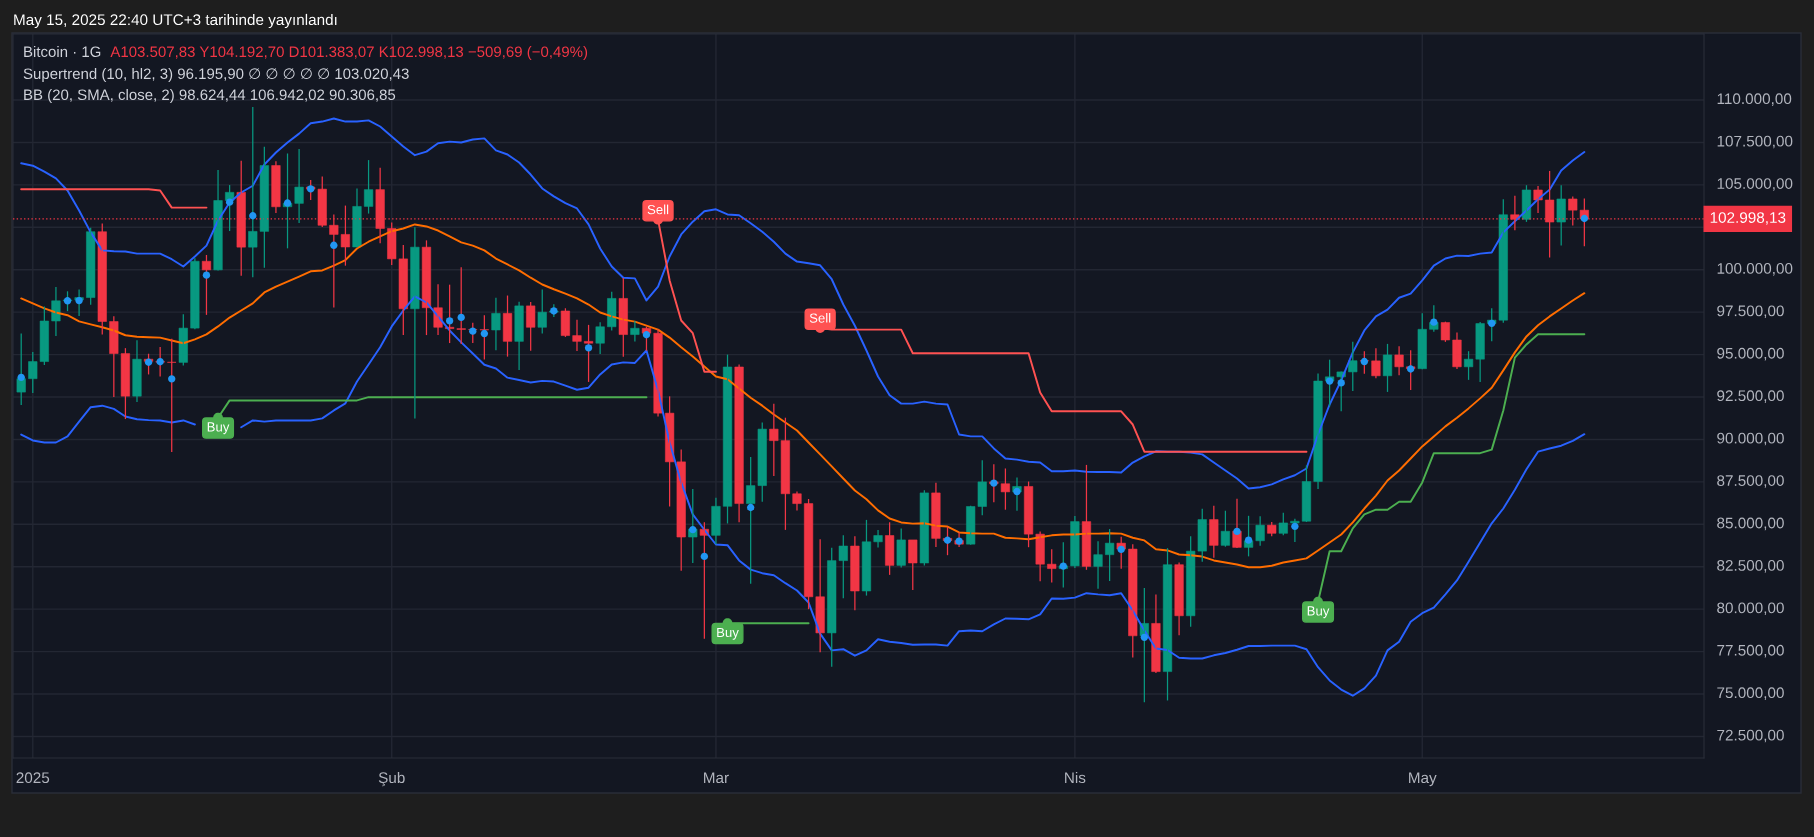 This screenshot has width=1814, height=837. I want to click on y-tick-label: 90.000,00, so click(1750, 439).